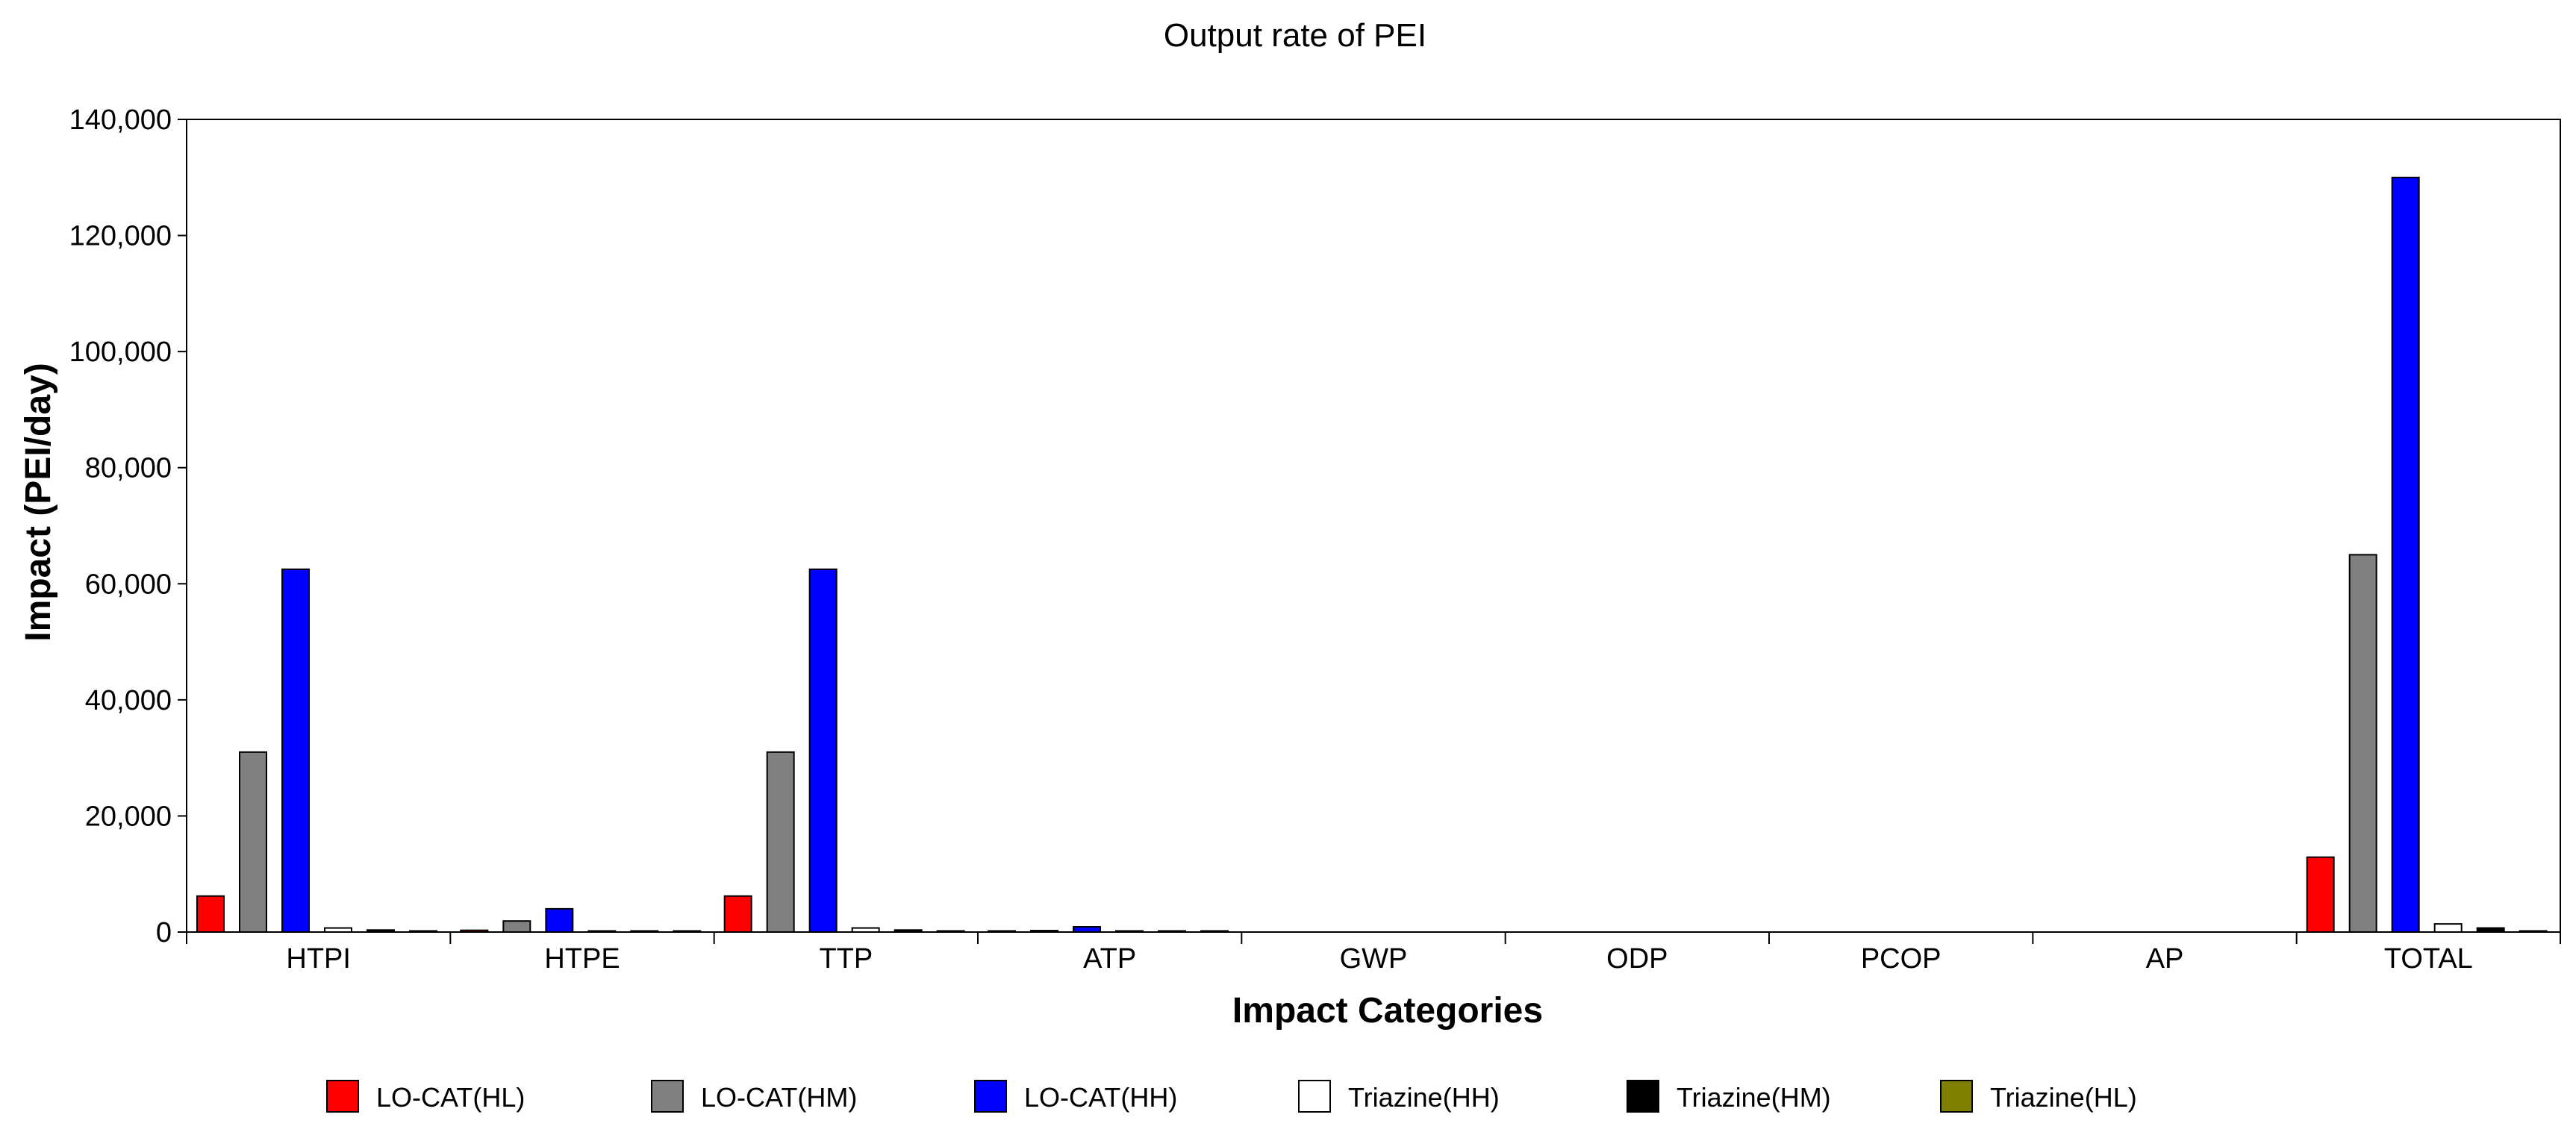 The width and height of the screenshot is (2576, 1138). What do you see at coordinates (120, 352) in the screenshot?
I see `y-tick-label: 100,000` at bounding box center [120, 352].